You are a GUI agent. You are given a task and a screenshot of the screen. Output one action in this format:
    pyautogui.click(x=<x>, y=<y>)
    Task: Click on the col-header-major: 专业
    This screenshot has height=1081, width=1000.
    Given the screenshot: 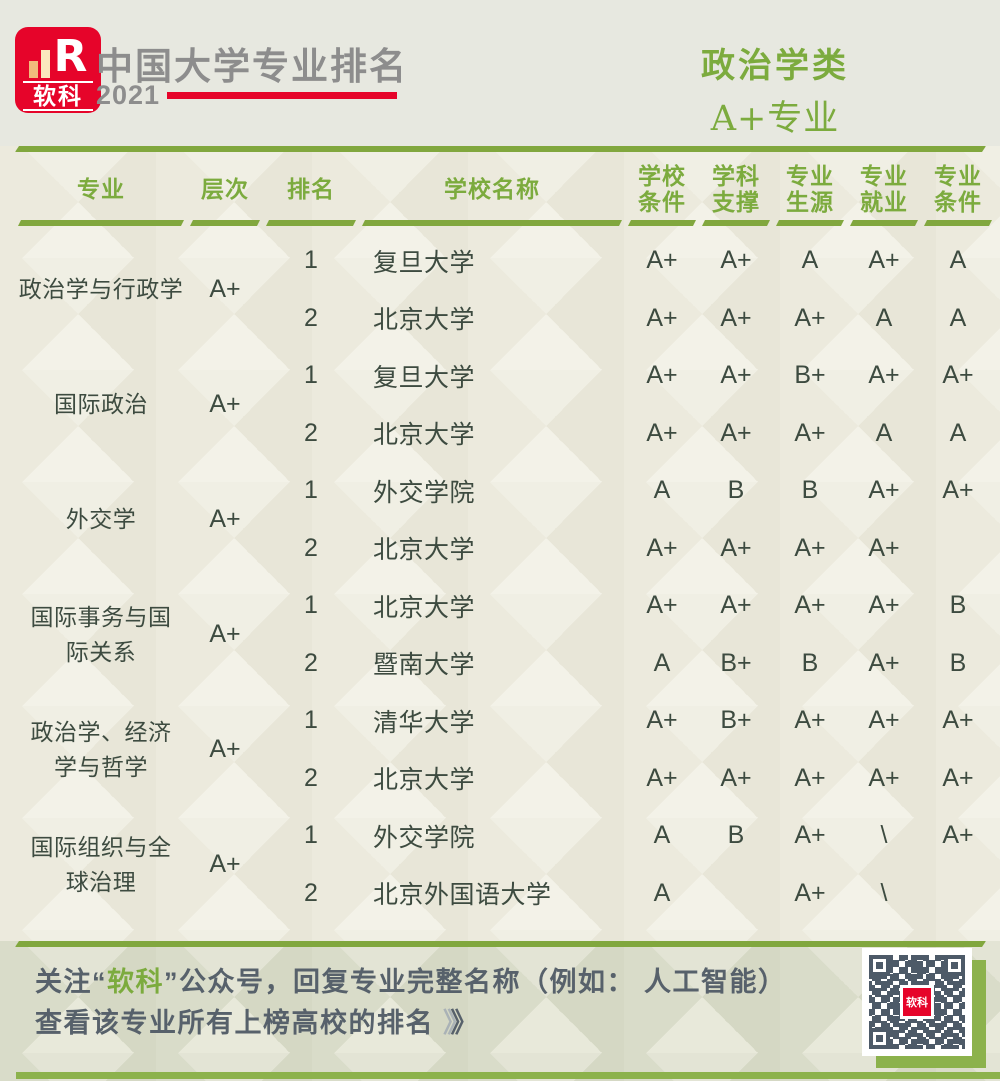 What is the action you would take?
    pyautogui.click(x=101, y=189)
    